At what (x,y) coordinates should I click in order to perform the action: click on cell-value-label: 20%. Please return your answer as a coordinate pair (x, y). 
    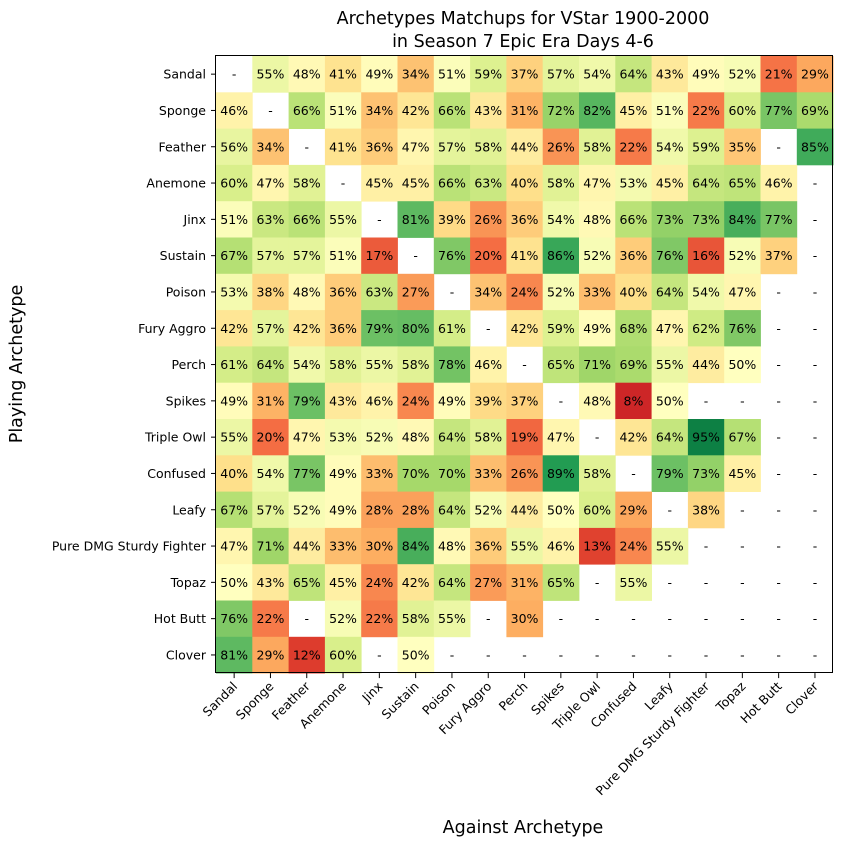
    Looking at the image, I should click on (488, 255).